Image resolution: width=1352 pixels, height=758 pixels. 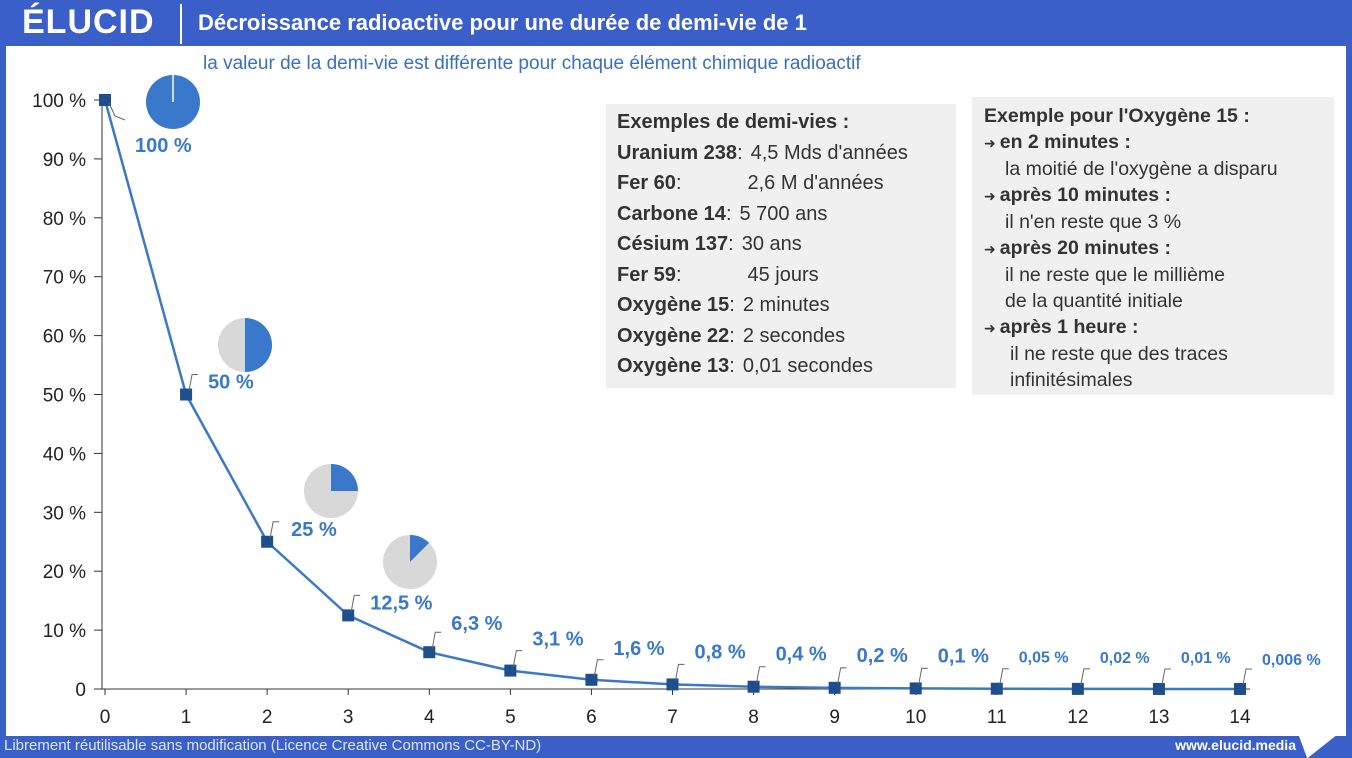 I want to click on data-label: 0,006 %, so click(x=1291, y=660).